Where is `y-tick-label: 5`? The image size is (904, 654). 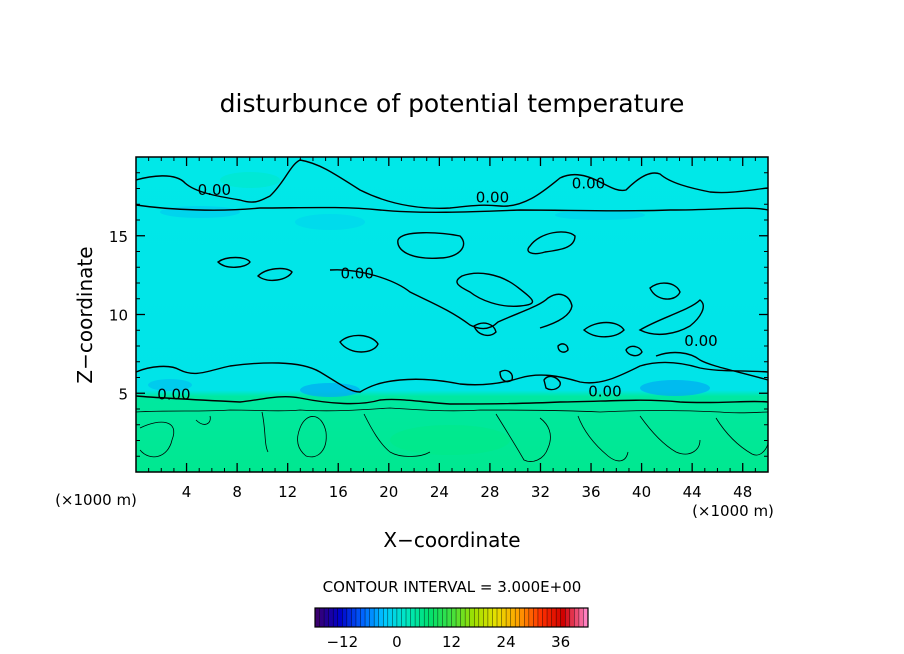 y-tick-label: 5 is located at coordinates (123, 394).